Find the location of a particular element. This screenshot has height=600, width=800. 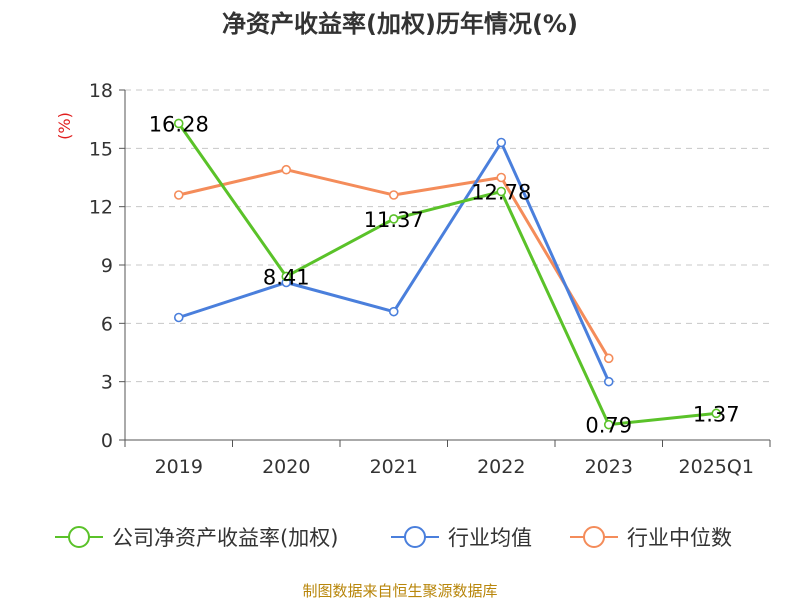

data-label: 0.79 is located at coordinates (608, 426).